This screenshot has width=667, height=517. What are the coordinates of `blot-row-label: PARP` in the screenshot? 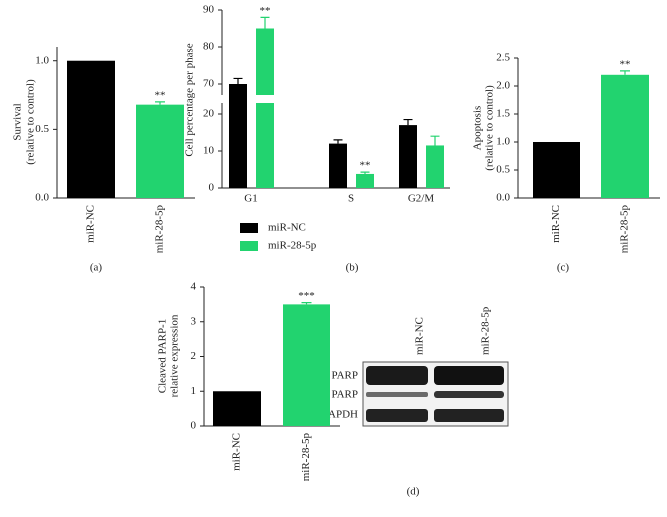 It's located at (344, 376).